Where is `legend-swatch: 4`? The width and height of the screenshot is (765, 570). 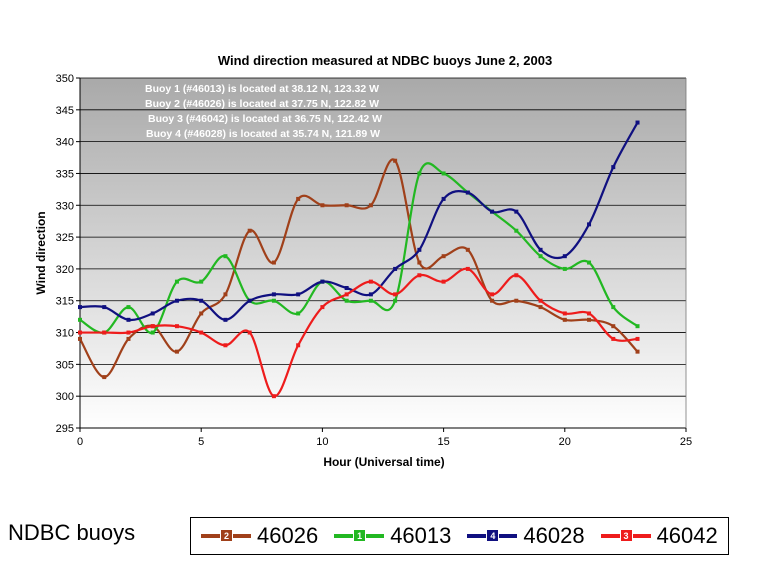
legend-swatch: 4 is located at coordinates (492, 536).